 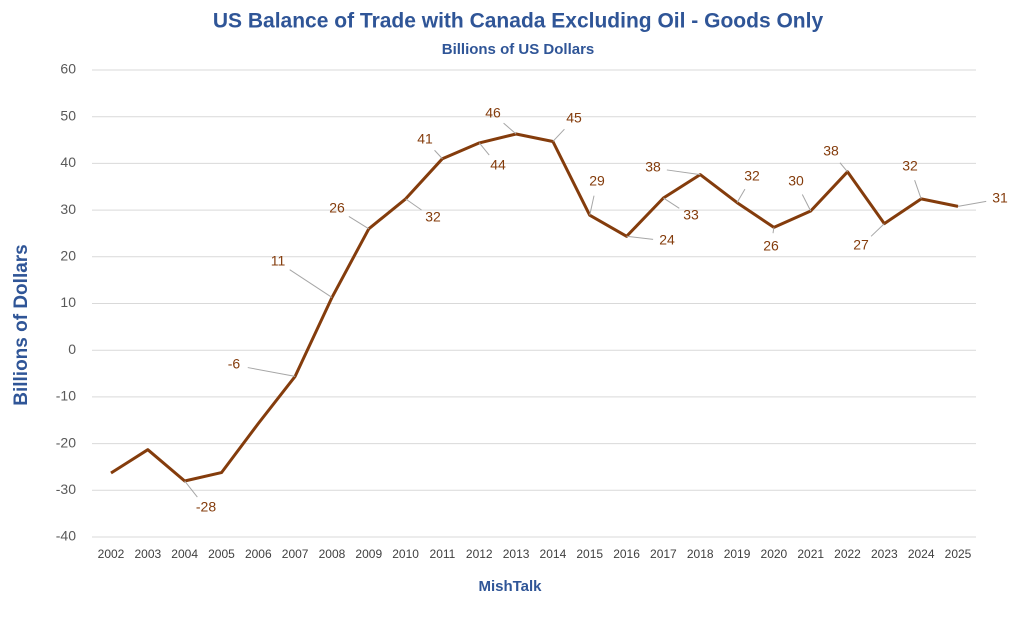 I want to click on y-tick-label: 60, so click(x=68, y=69).